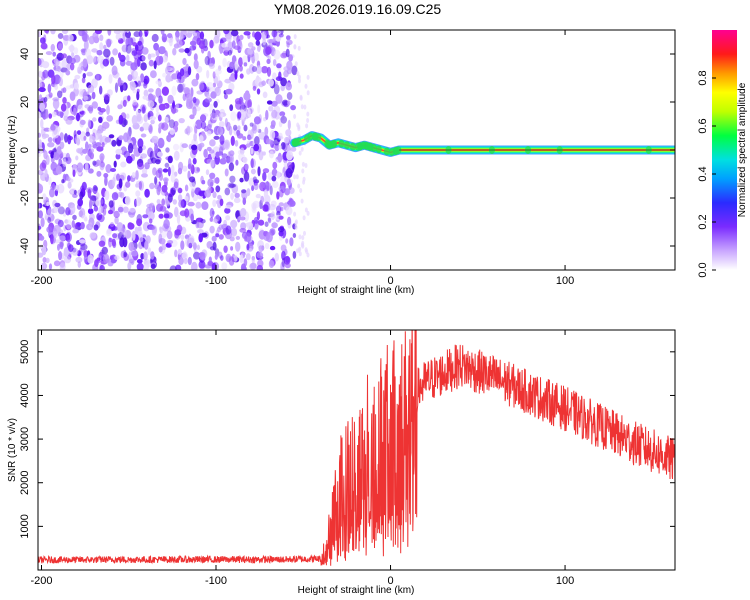  What do you see at coordinates (25, 246) in the screenshot?
I see `spectrogram-ytick-label: -40` at bounding box center [25, 246].